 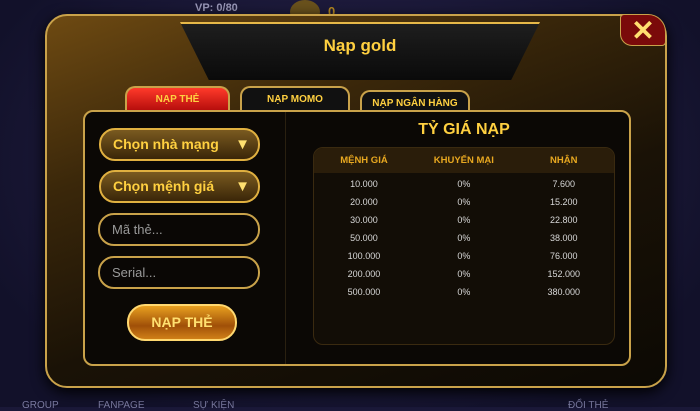 What do you see at coordinates (179, 272) in the screenshot?
I see `serial-input` at bounding box center [179, 272].